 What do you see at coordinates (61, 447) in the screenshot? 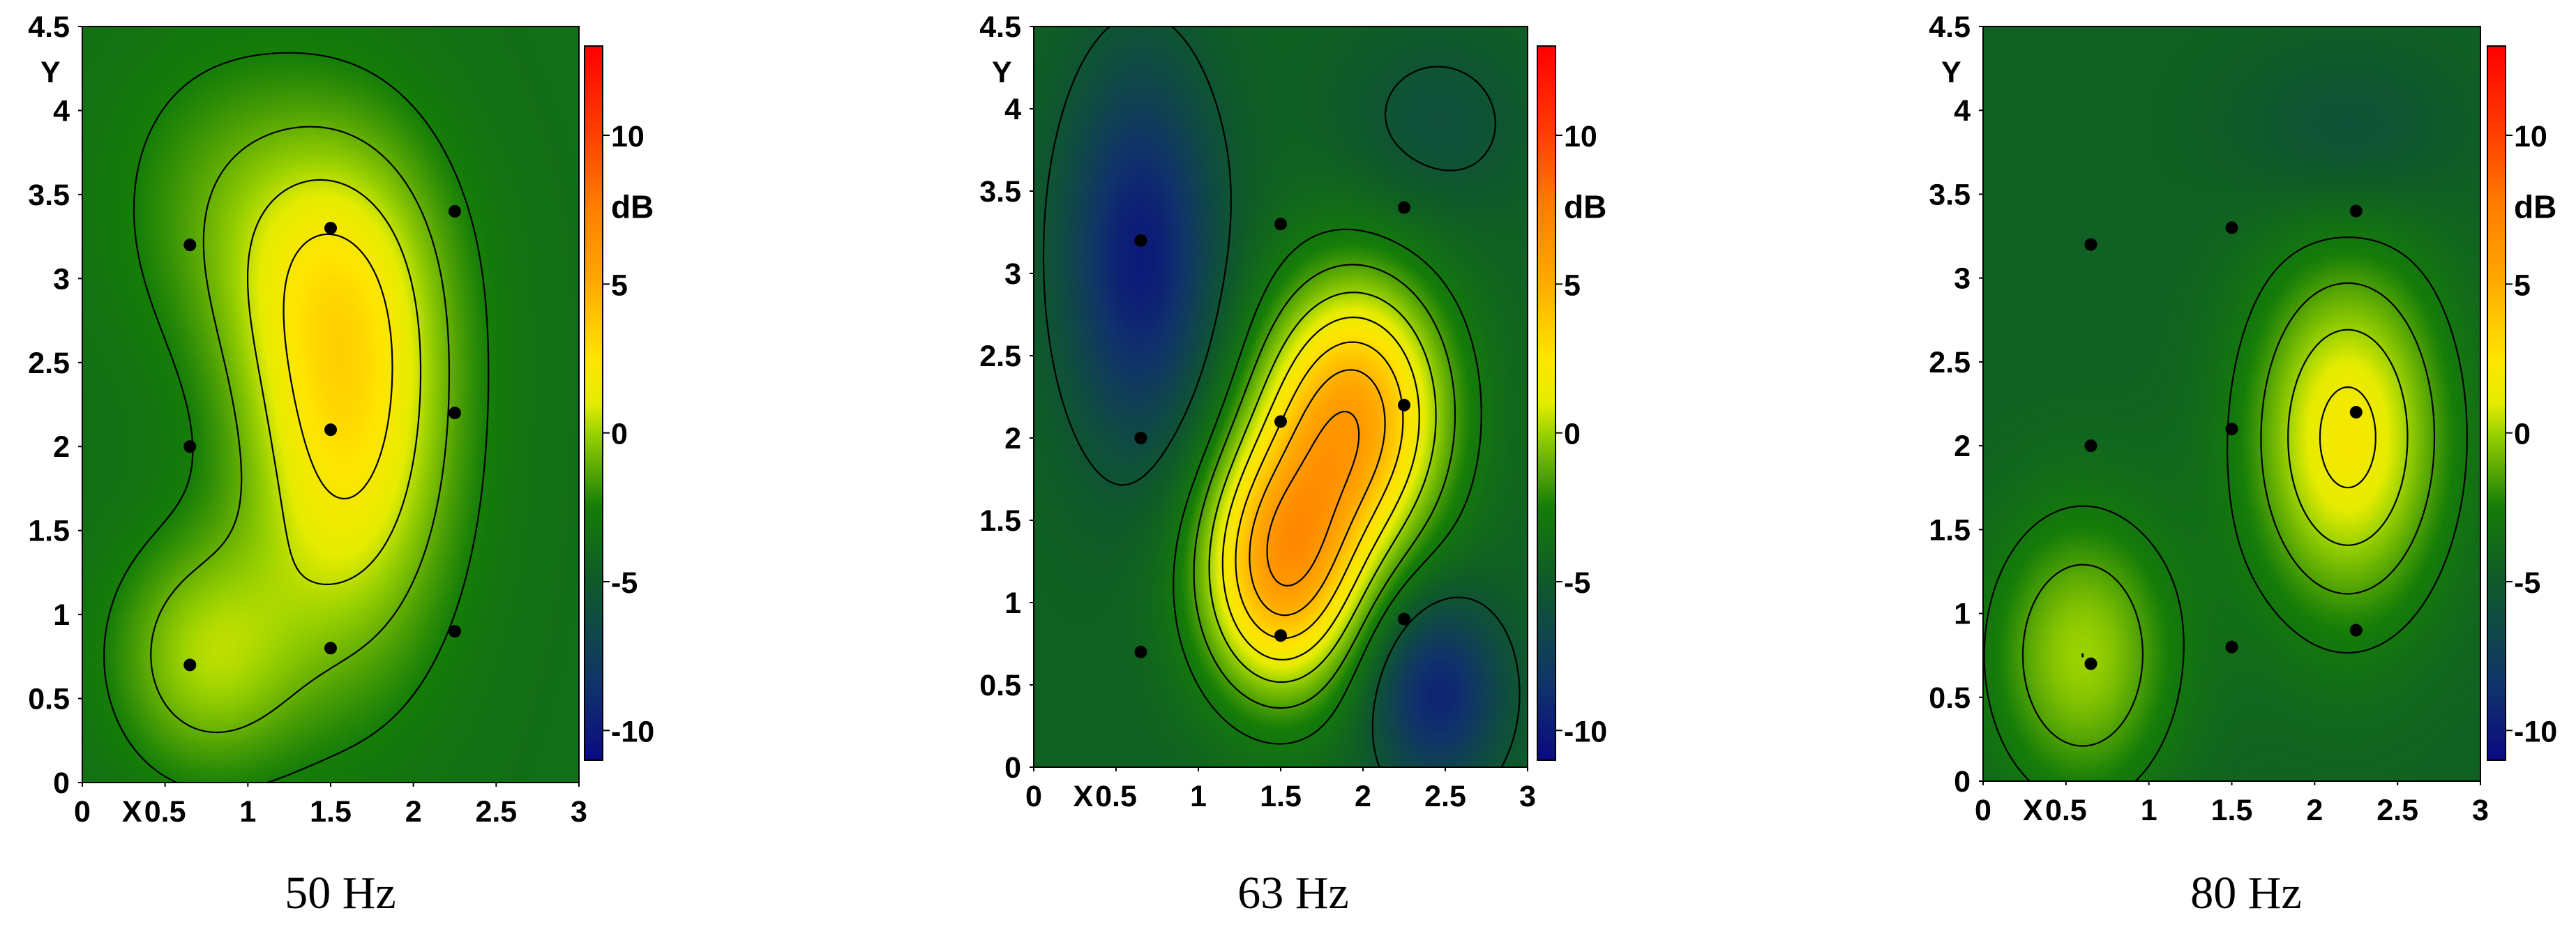
I see `y-tick-label: 2` at bounding box center [61, 447].